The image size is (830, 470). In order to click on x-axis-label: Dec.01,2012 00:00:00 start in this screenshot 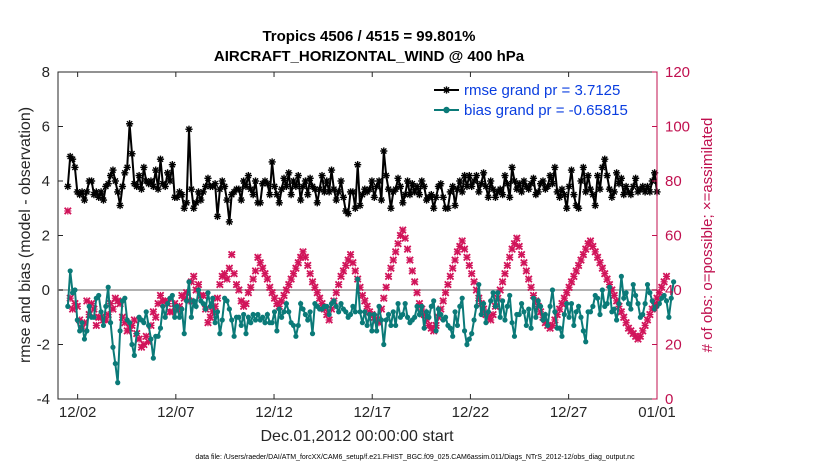, I will do `click(357, 436)`.